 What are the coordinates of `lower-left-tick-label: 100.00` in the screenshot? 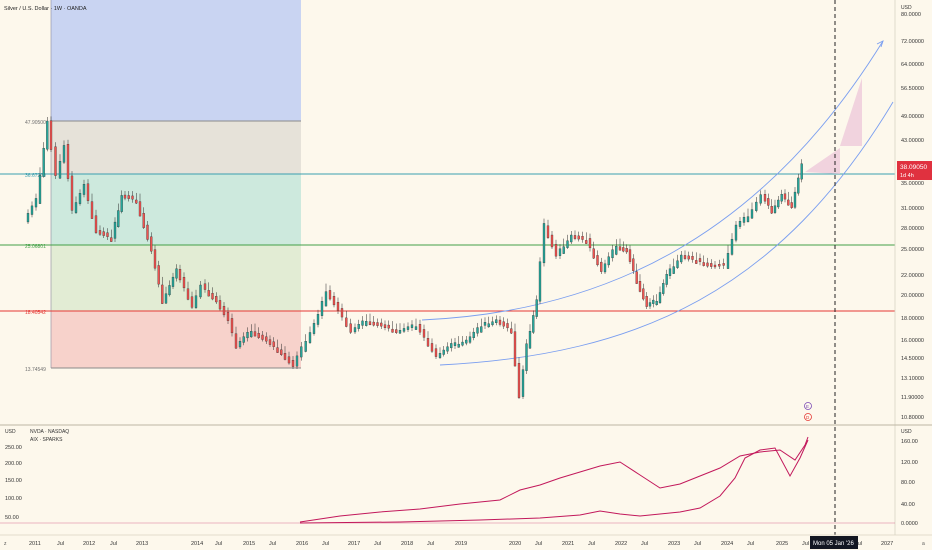 It's located at (13, 499).